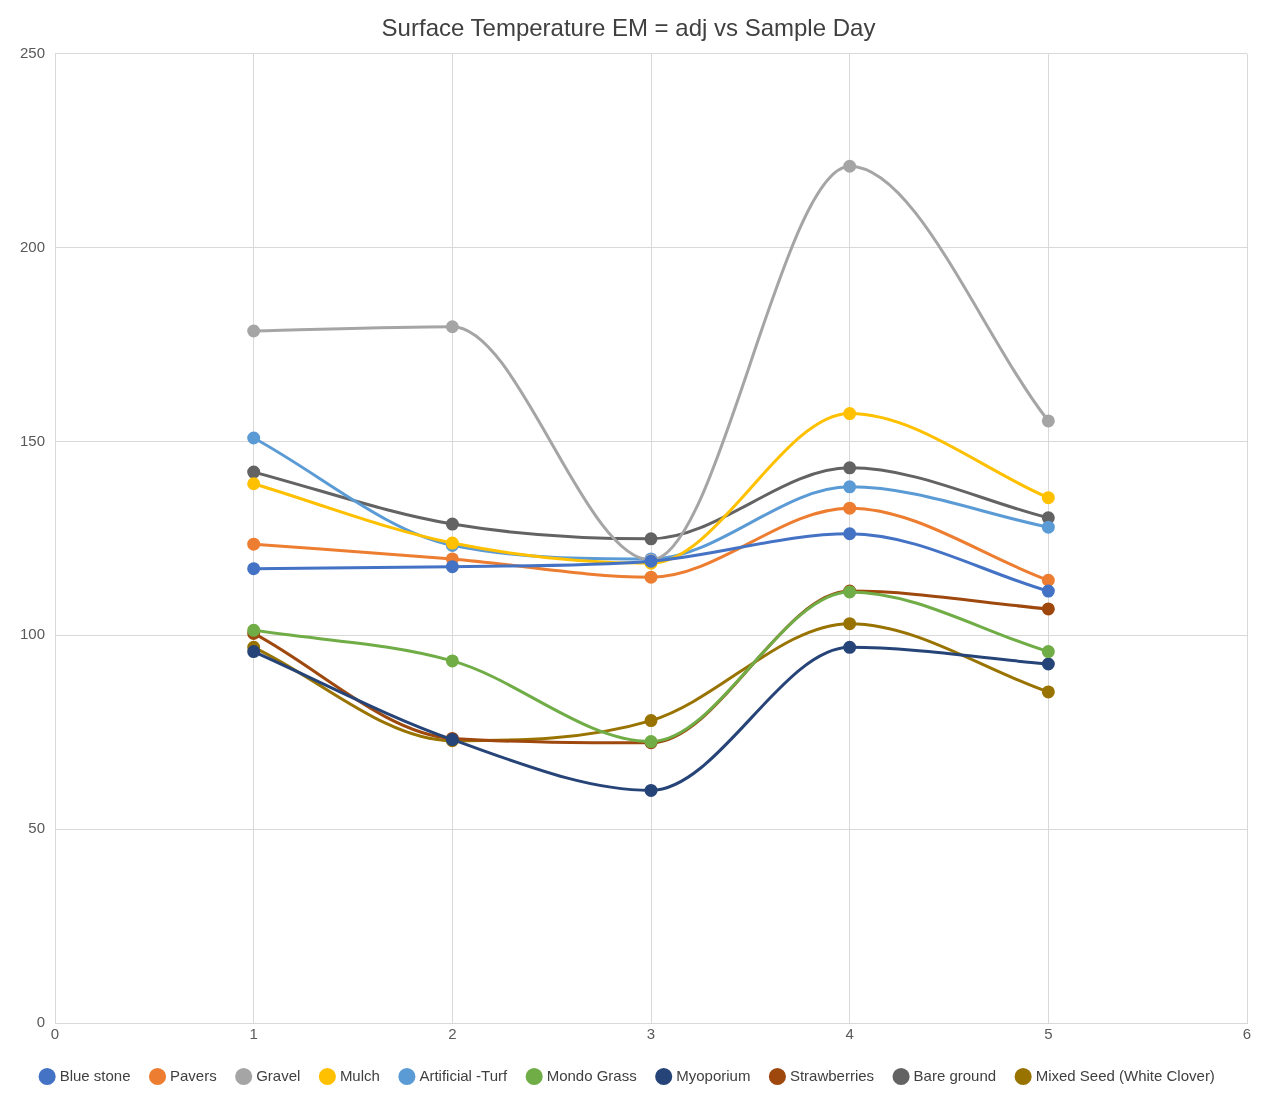  I want to click on legend-label: Strawberries, so click(832, 1075).